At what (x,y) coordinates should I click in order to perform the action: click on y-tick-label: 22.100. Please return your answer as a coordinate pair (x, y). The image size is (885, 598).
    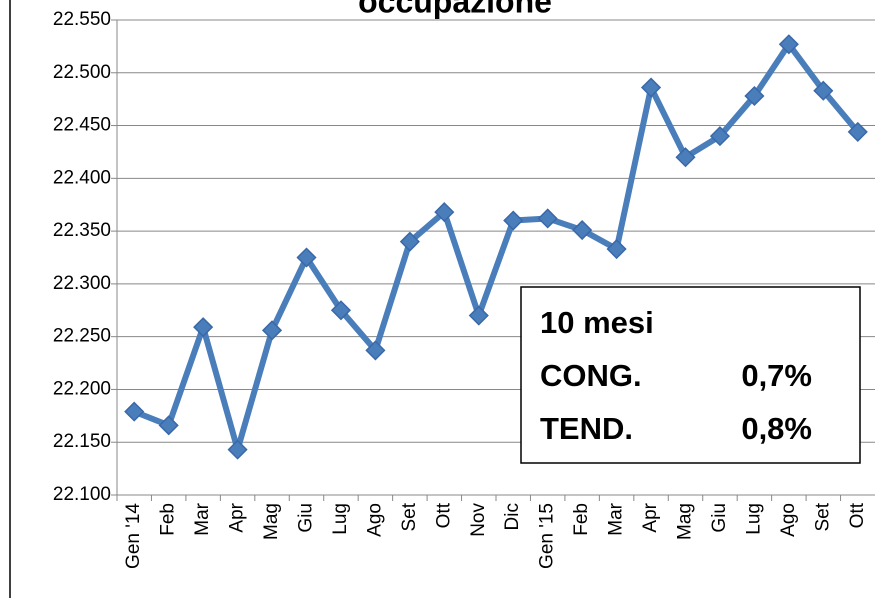
    Looking at the image, I should click on (82, 494).